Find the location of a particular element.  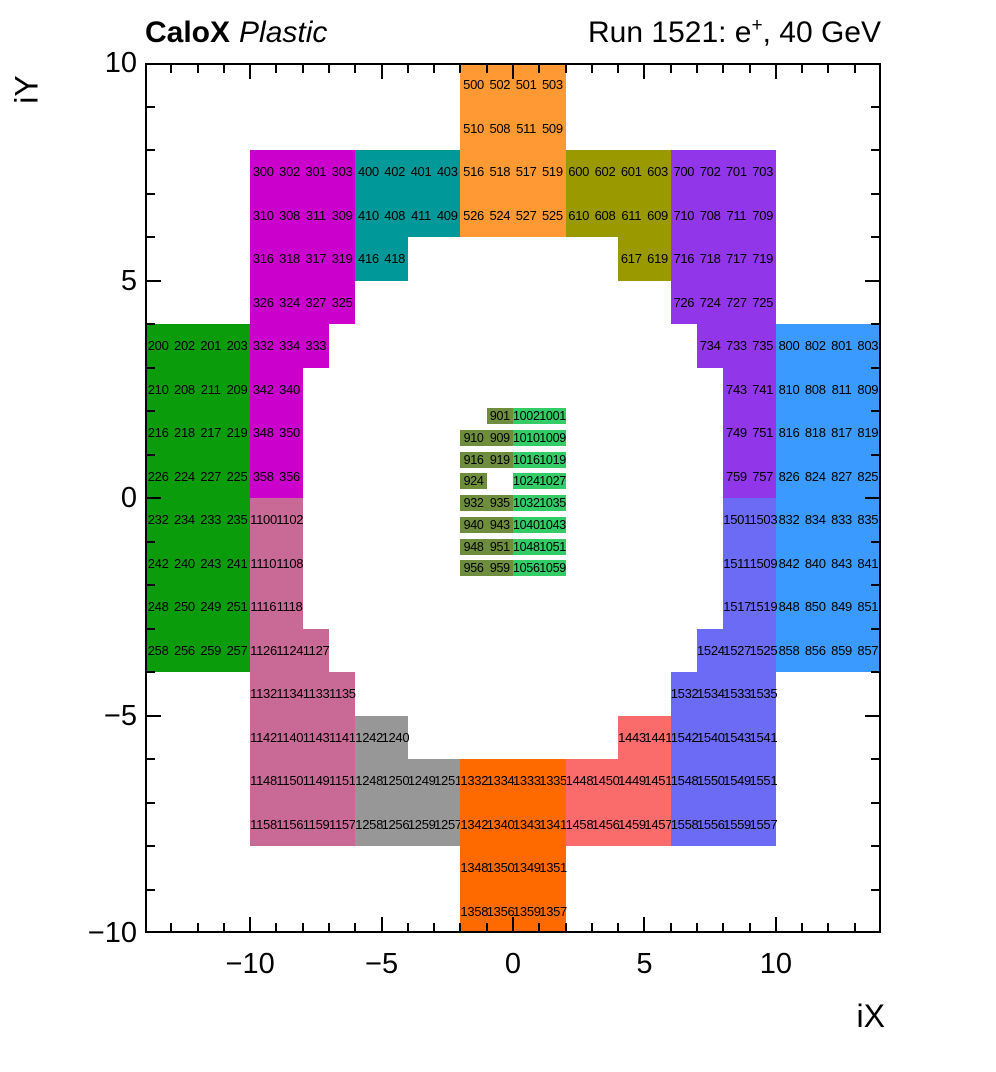

module-row-800: 848 850 849 851 is located at coordinates (828, 607).